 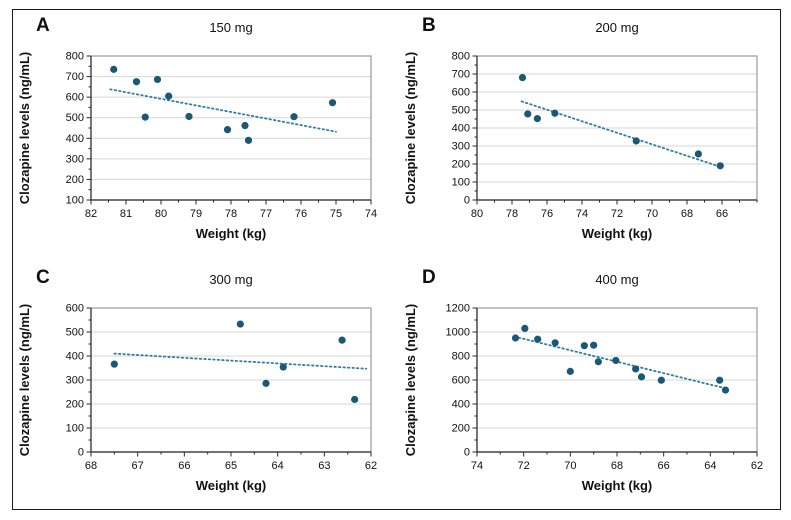 What do you see at coordinates (138, 466) in the screenshot?
I see `x-tick-label: 67` at bounding box center [138, 466].